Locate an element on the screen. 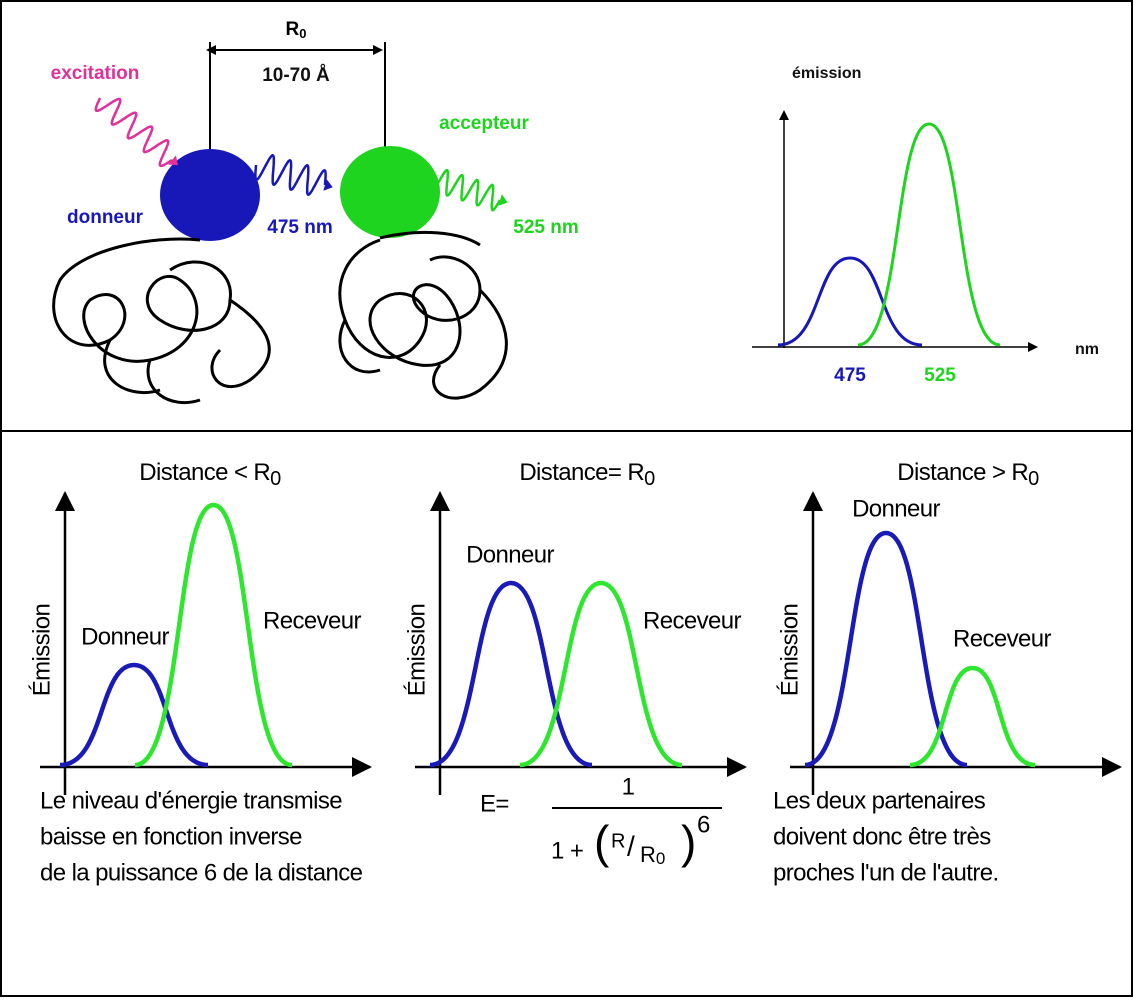 This screenshot has height=1002, width=1134. donor-protein is located at coordinates (161, 321).